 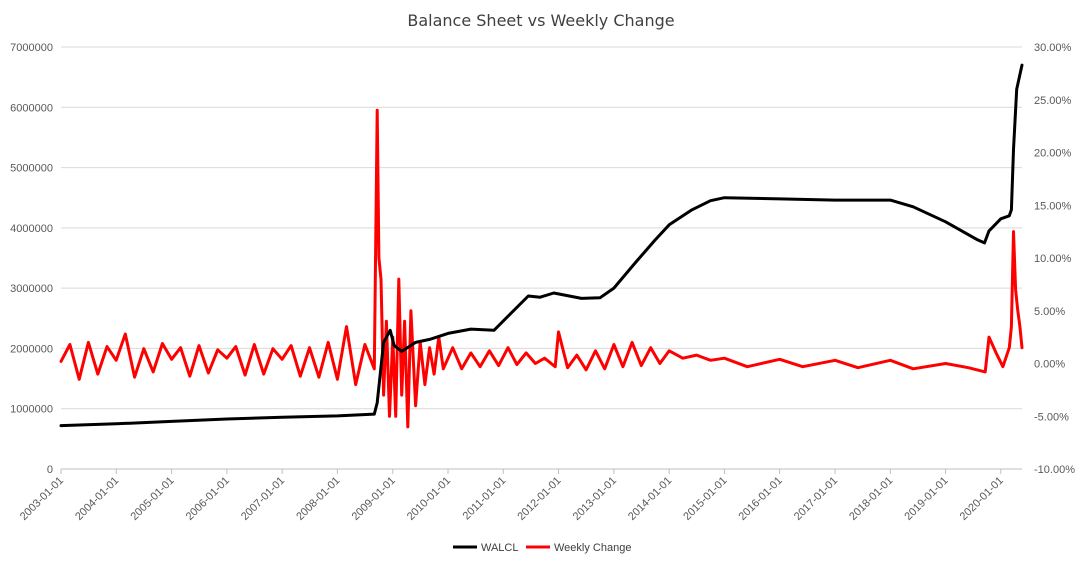 I want to click on x-tick-label: 2016-01-01, so click(x=761, y=499).